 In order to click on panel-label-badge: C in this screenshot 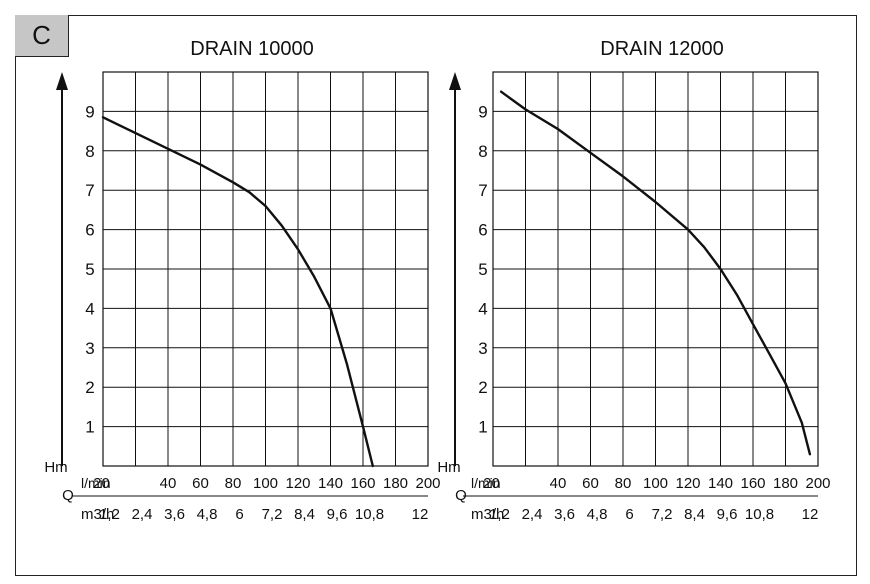, I will do `click(42, 36)`.